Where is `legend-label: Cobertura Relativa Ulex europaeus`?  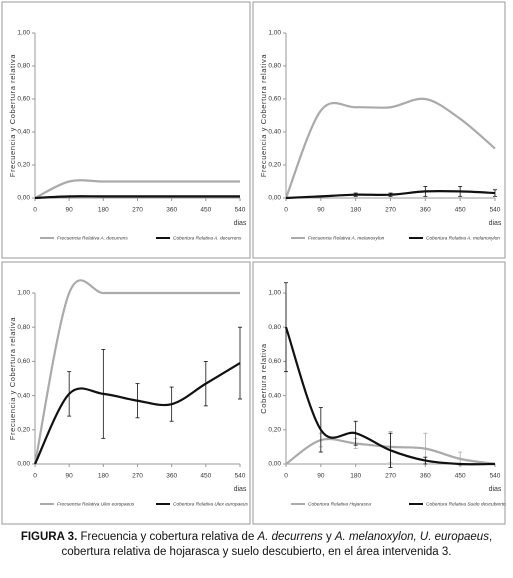
legend-label: Cobertura Relativa Ulex europaeus is located at coordinates (211, 504).